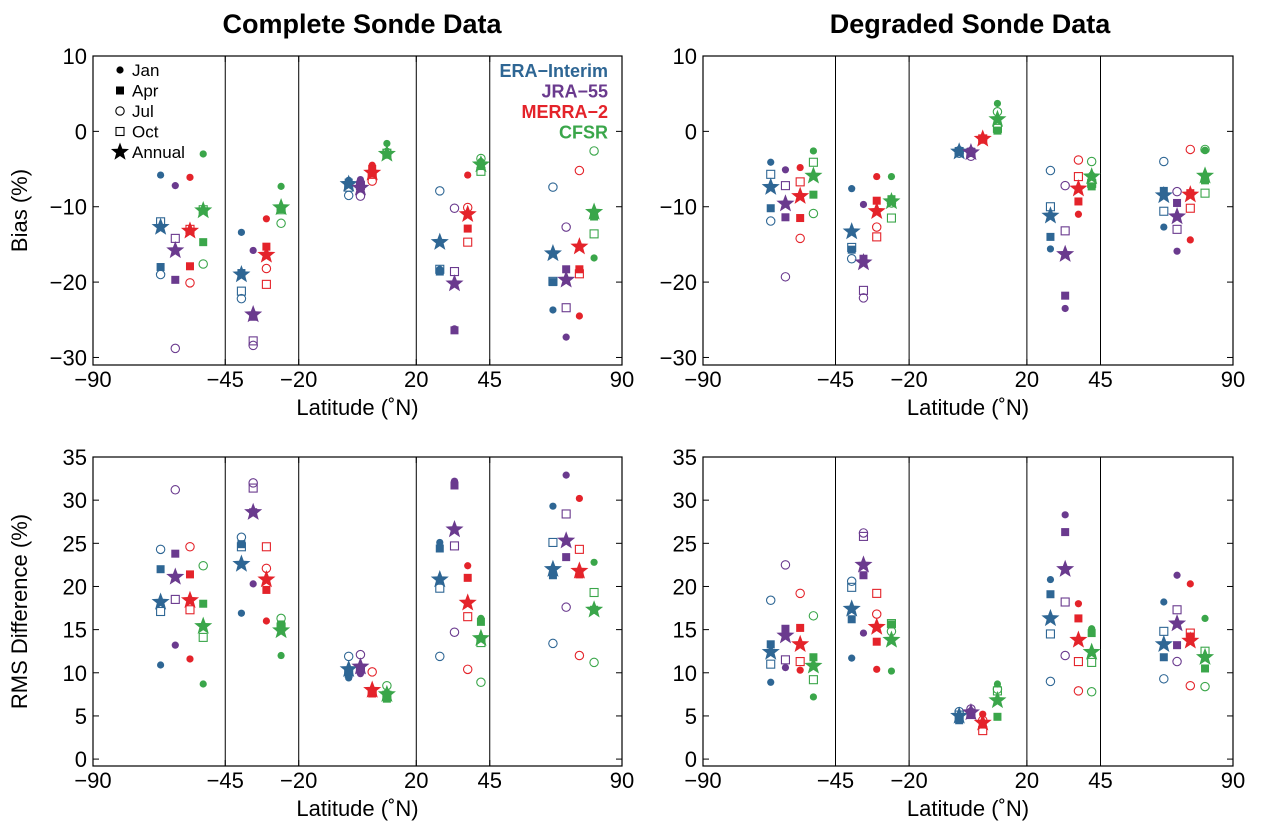 This screenshot has height=829, width=1261. I want to click on legend-marker-annual, so click(120, 151).